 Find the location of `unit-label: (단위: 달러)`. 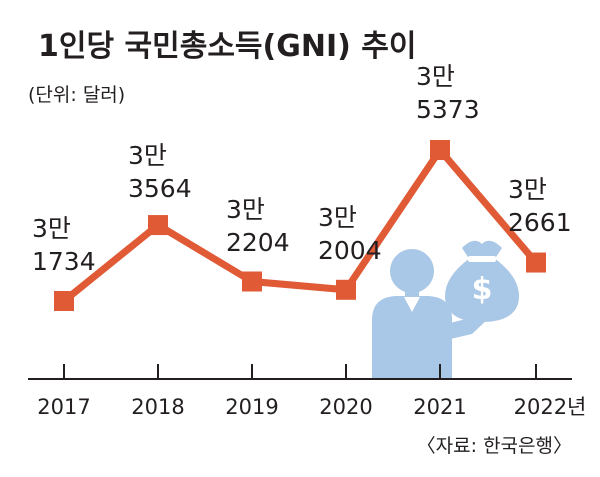

unit-label: (단위: 달러) is located at coordinates (76, 95).